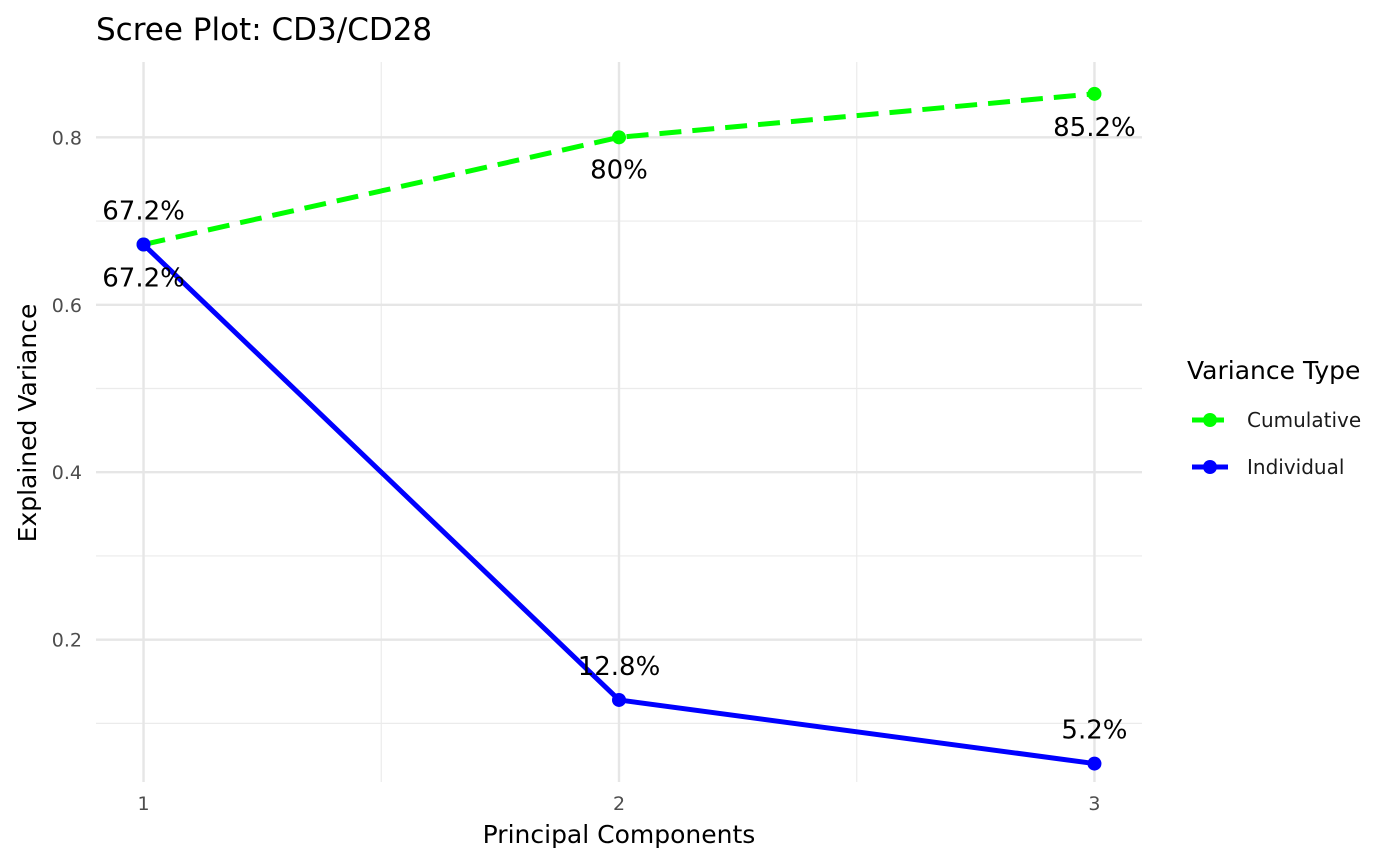  What do you see at coordinates (1276, 443) in the screenshot?
I see `legend-items: Cumulative Individual` at bounding box center [1276, 443].